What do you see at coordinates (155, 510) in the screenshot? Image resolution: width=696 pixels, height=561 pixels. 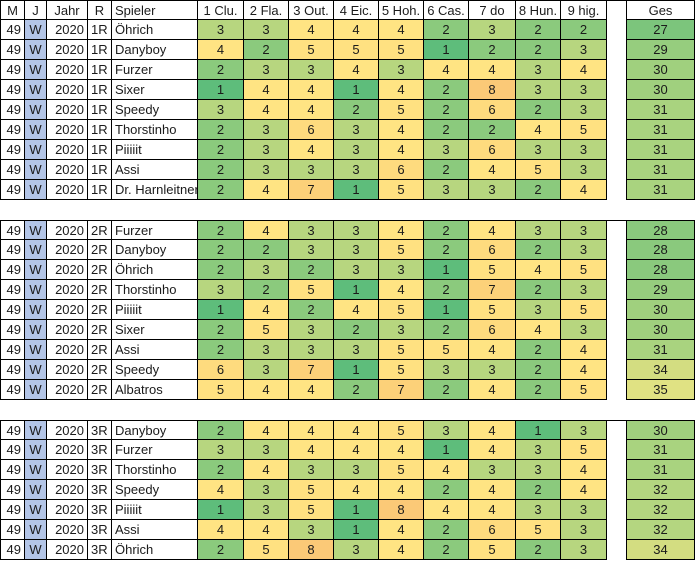 I see `cell-player: Piiiiit` at bounding box center [155, 510].